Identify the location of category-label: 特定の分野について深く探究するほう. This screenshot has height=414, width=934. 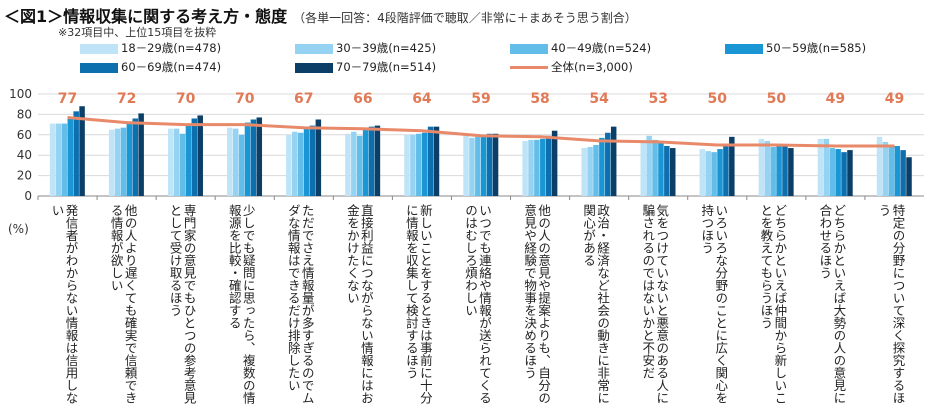
(891, 304).